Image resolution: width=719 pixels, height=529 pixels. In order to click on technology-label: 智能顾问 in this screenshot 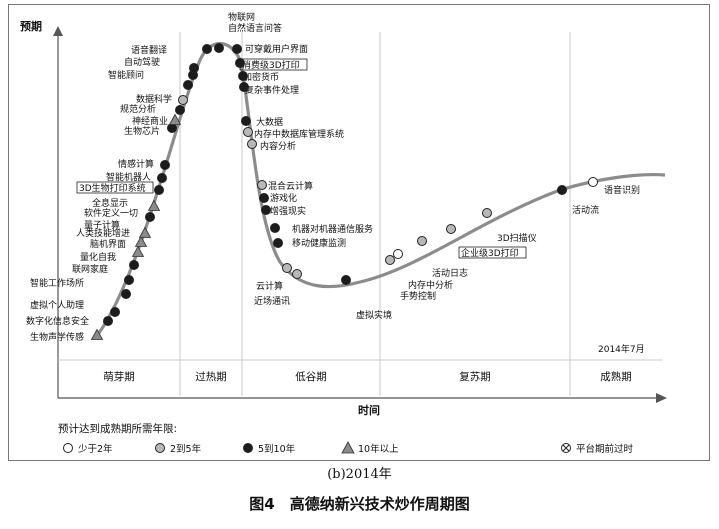, I will do `click(126, 75)`.